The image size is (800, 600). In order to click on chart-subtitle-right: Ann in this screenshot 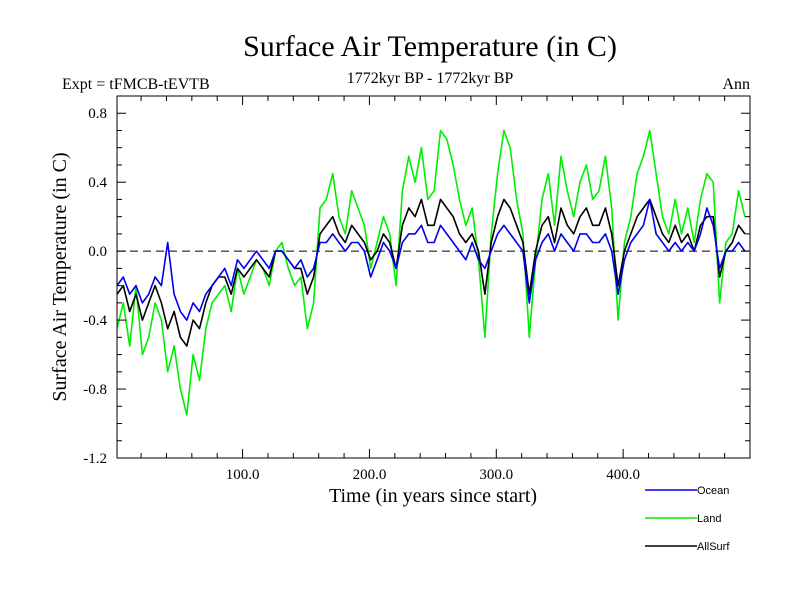, I will do `click(736, 84)`.